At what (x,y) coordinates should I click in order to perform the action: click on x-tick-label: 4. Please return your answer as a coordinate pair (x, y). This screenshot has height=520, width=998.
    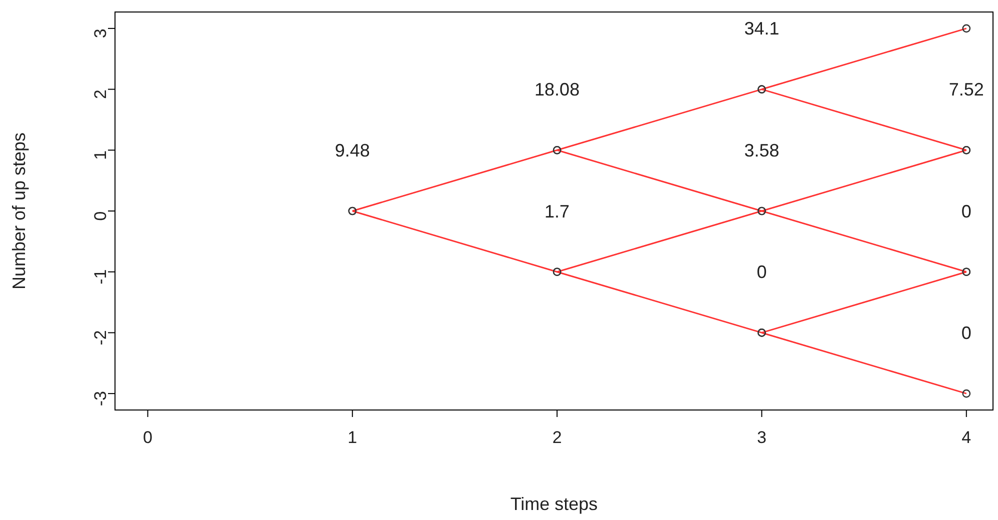
    Looking at the image, I should click on (967, 438).